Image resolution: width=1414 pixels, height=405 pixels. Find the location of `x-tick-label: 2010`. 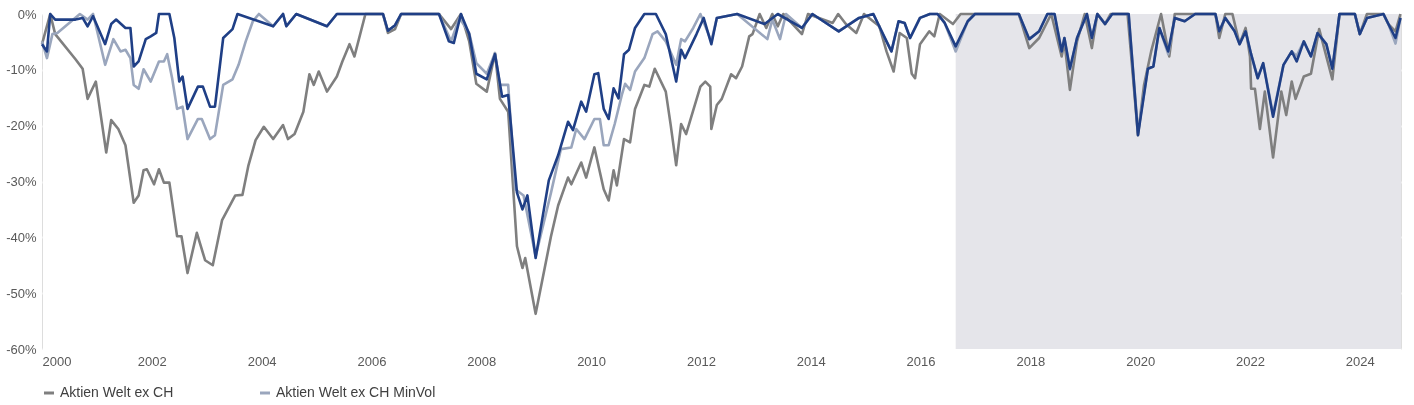

x-tick-label: 2010 is located at coordinates (592, 361).